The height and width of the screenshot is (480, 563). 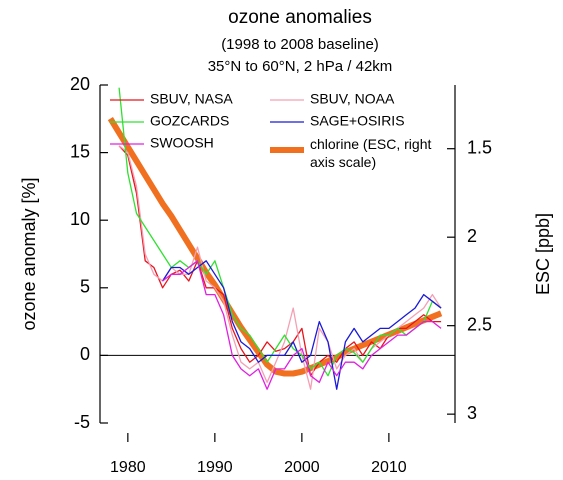 I want to click on y-tick-label: 20, so click(x=80, y=84).